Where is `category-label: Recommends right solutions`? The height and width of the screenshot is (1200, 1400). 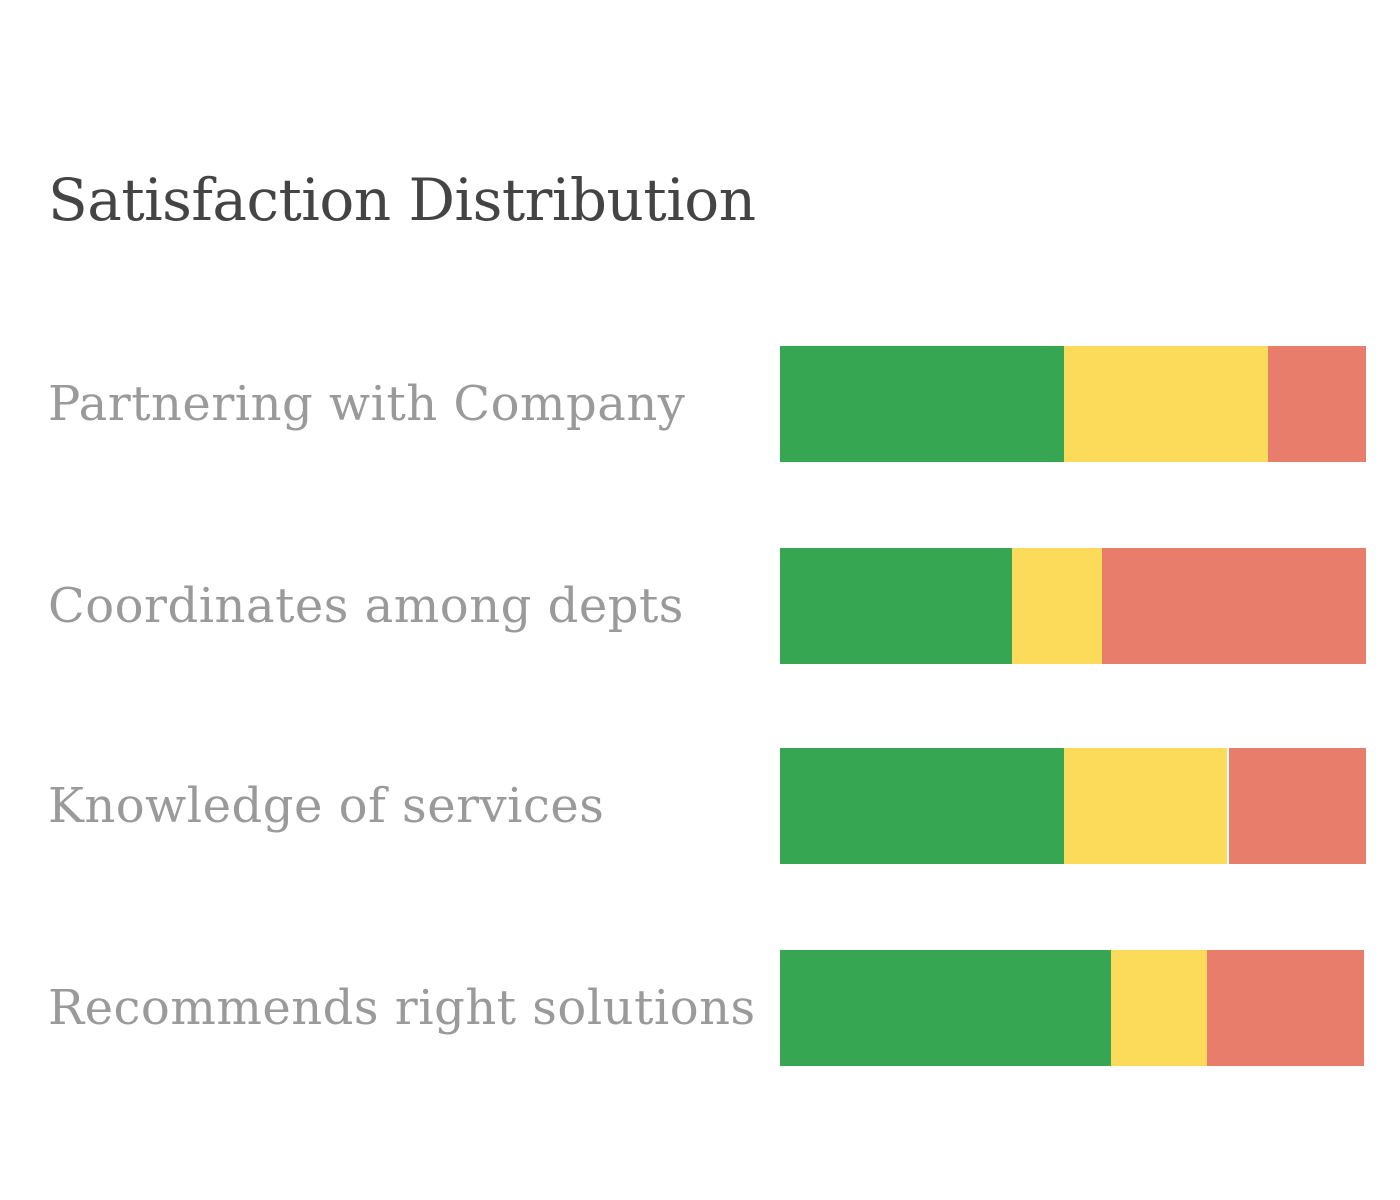
category-label: Recommends right solutions is located at coordinates (402, 1008).